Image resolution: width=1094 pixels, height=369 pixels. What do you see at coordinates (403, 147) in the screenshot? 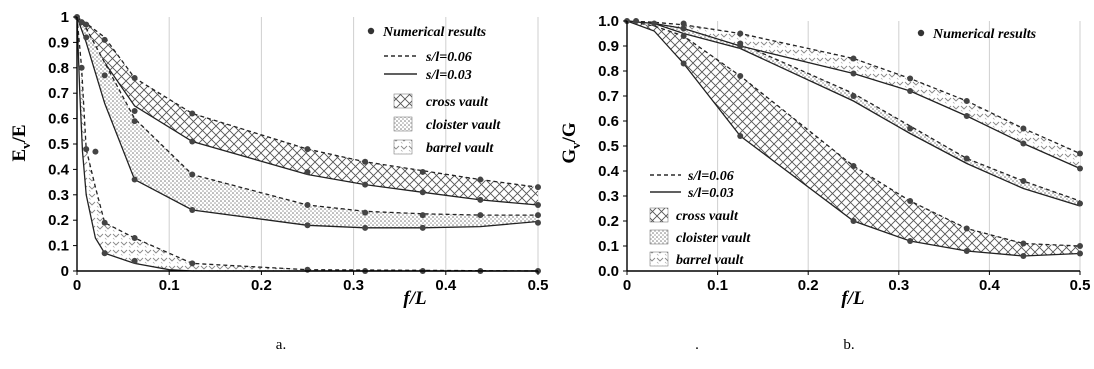
I see `legend-barrel-swatch` at bounding box center [403, 147].